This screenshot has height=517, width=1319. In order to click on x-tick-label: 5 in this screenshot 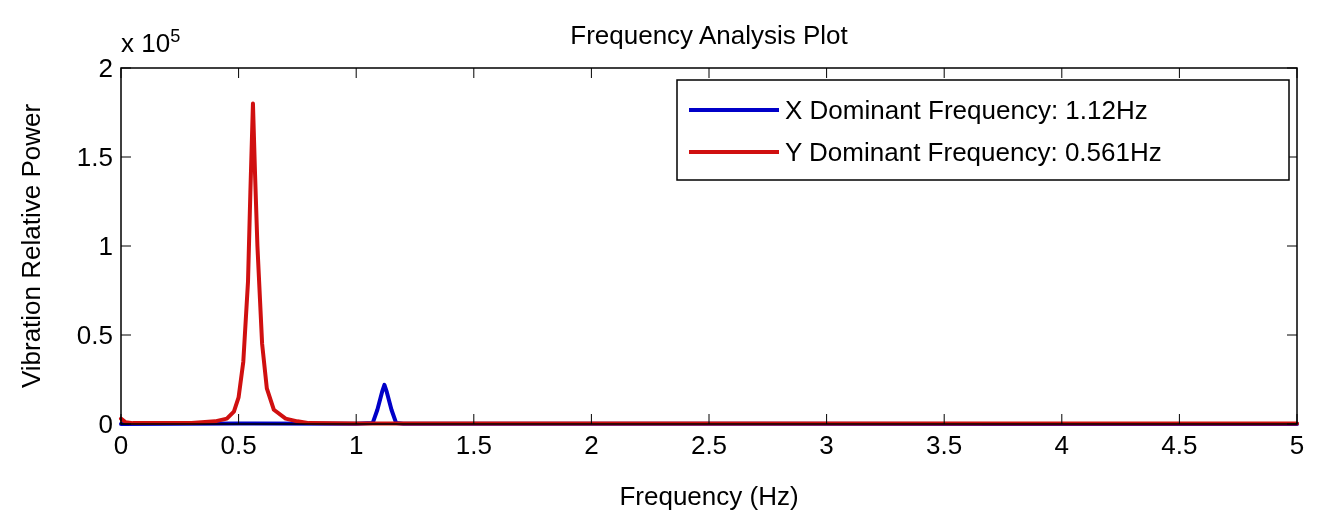, I will do `click(1297, 445)`.